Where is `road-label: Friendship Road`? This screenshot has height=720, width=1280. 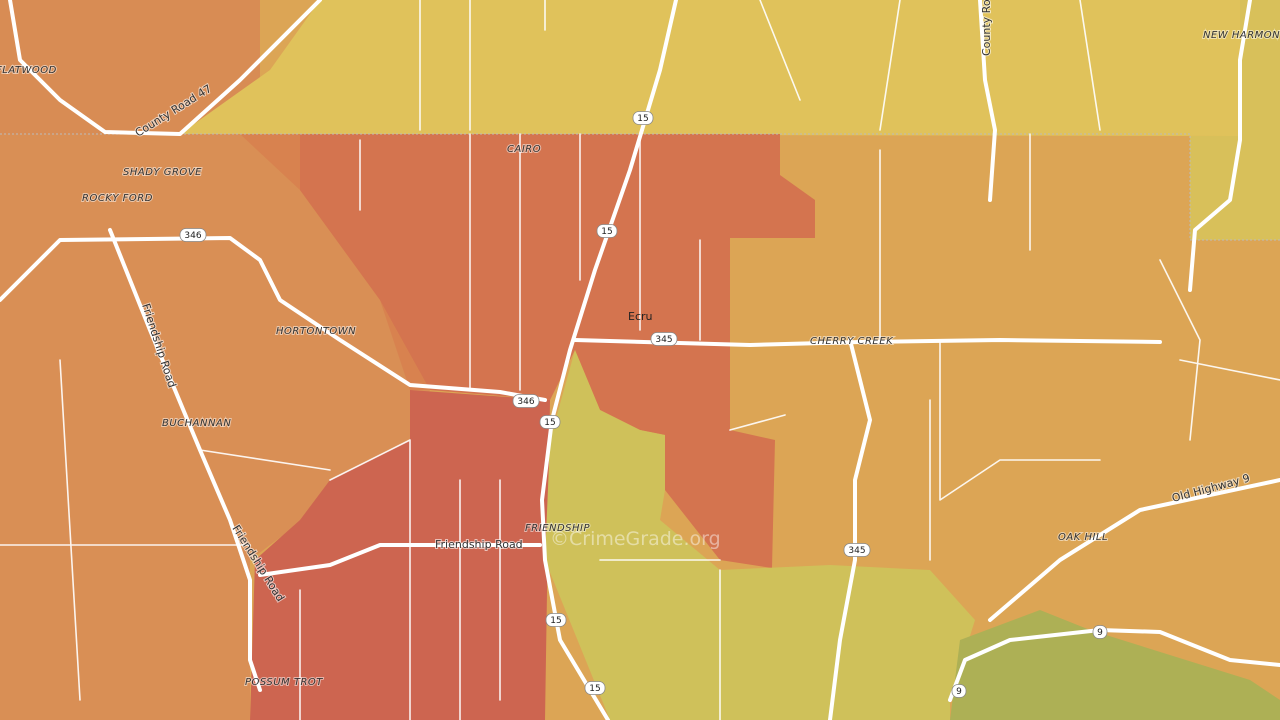 road-label: Friendship Road is located at coordinates (479, 544).